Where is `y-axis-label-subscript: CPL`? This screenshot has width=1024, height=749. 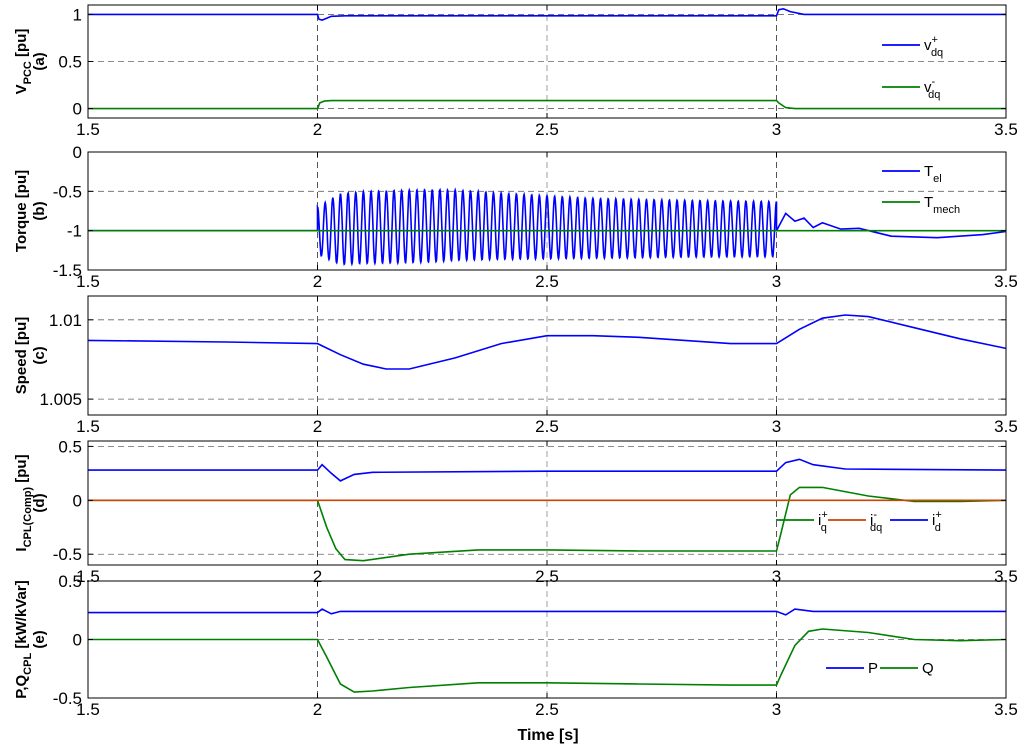
y-axis-label-subscript: CPL is located at coordinates (28, 664).